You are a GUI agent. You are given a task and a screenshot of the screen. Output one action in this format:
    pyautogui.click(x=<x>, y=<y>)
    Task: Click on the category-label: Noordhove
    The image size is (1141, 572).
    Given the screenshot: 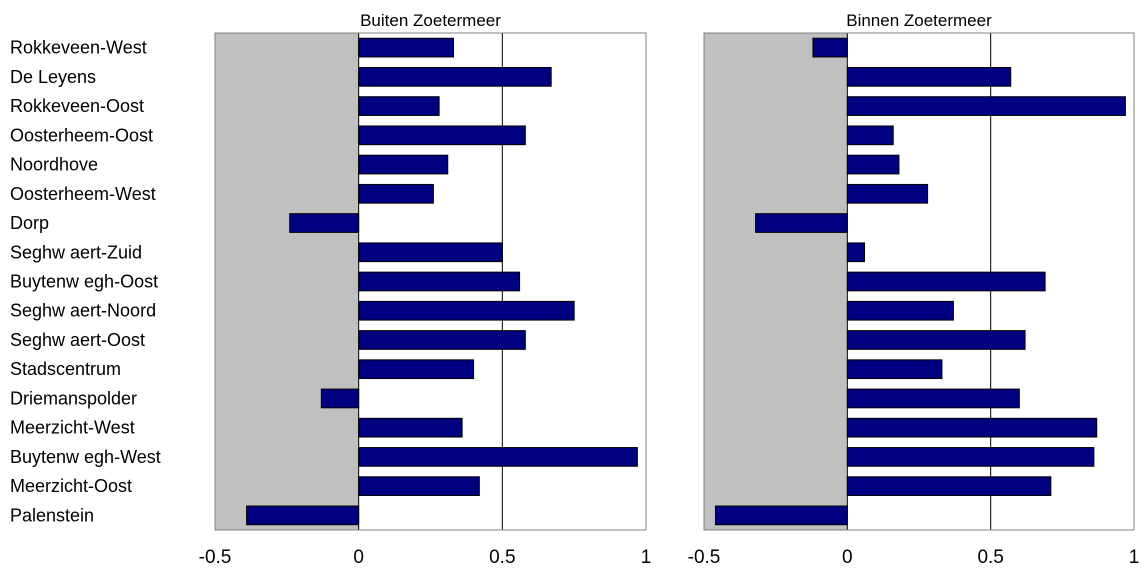 What is the action you would take?
    pyautogui.click(x=54, y=165)
    